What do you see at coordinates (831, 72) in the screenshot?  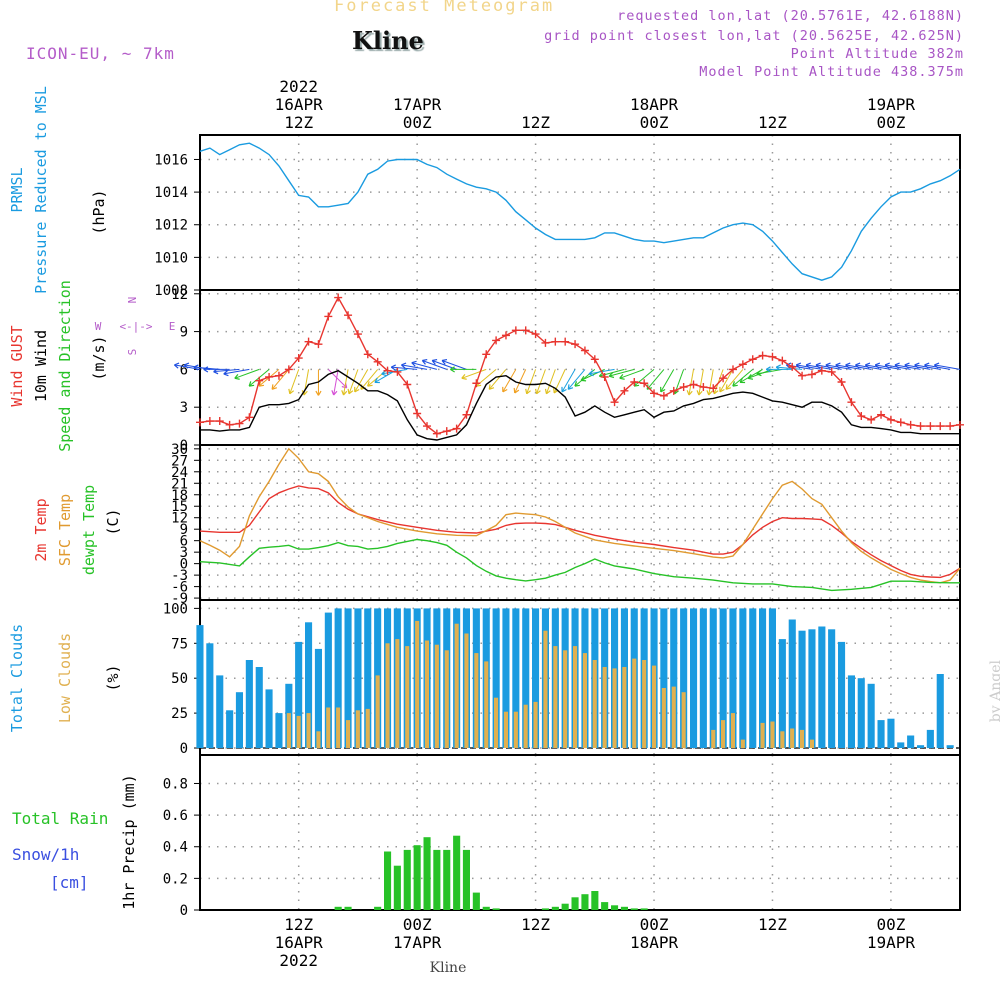 I see `model-altitude: Model Point Altitude 438.375m` at bounding box center [831, 72].